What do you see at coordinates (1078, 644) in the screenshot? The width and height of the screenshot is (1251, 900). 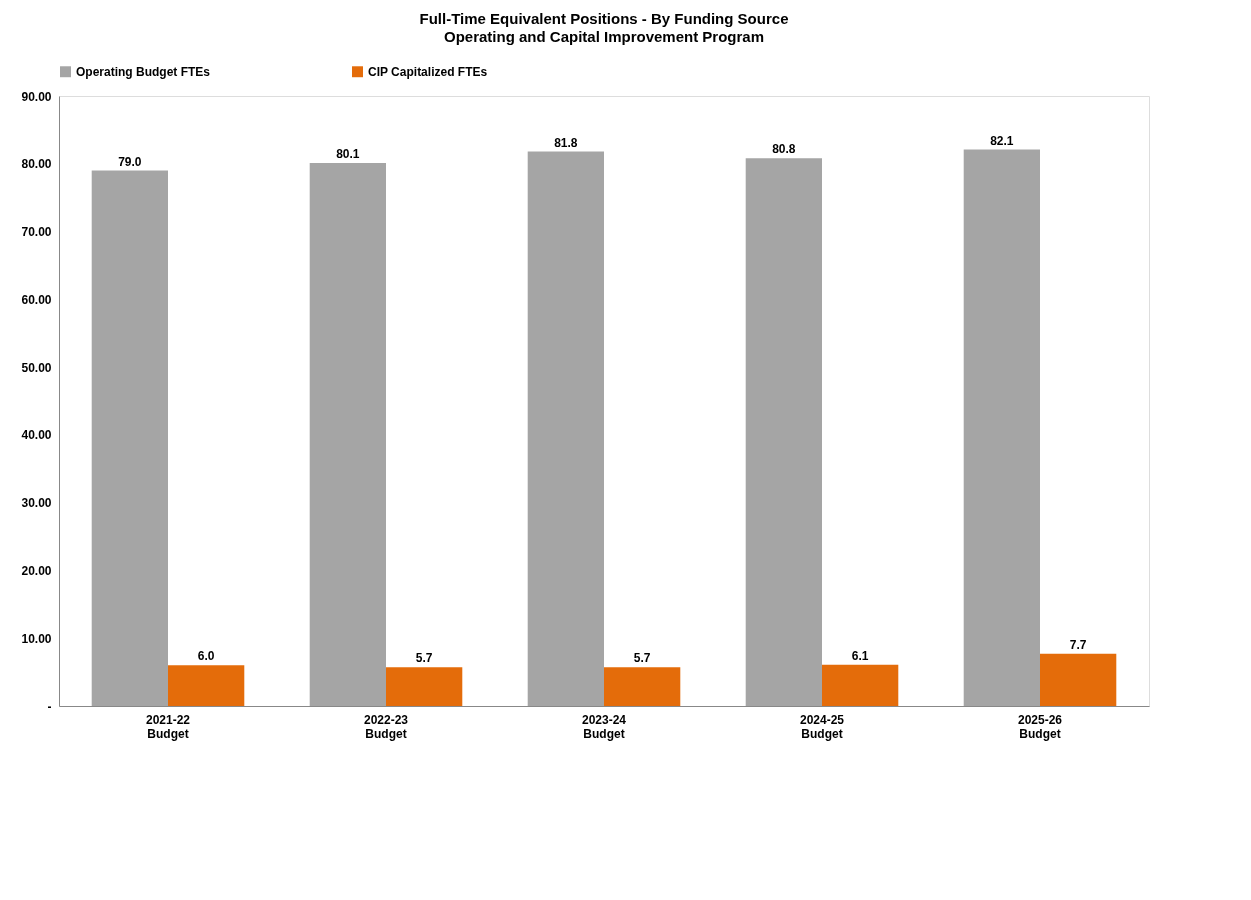 I see `data-label: 7.7` at bounding box center [1078, 644].